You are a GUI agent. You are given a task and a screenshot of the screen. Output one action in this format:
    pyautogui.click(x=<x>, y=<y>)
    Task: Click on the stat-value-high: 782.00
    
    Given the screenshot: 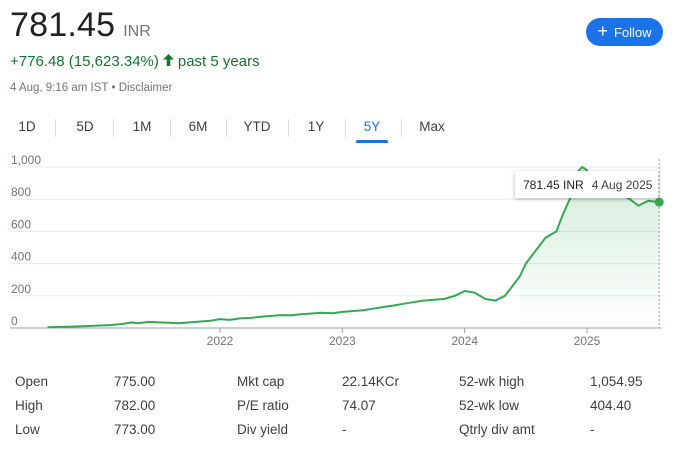 What is the action you would take?
    pyautogui.click(x=135, y=405)
    